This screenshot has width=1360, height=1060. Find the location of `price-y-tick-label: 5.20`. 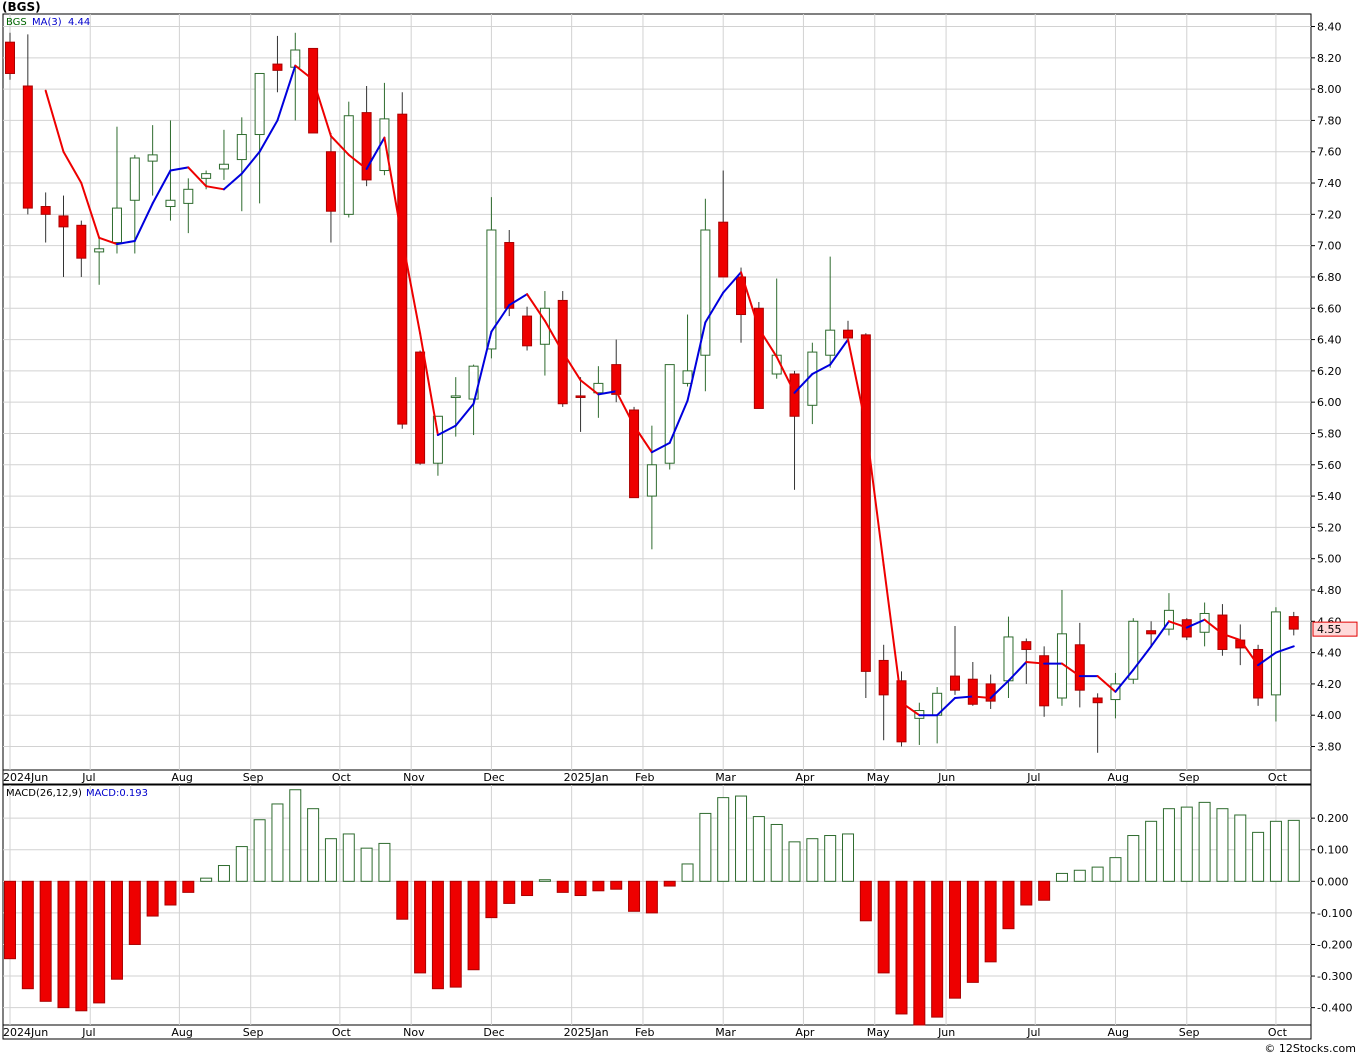

price-y-tick-label: 5.20 is located at coordinates (1329, 527).